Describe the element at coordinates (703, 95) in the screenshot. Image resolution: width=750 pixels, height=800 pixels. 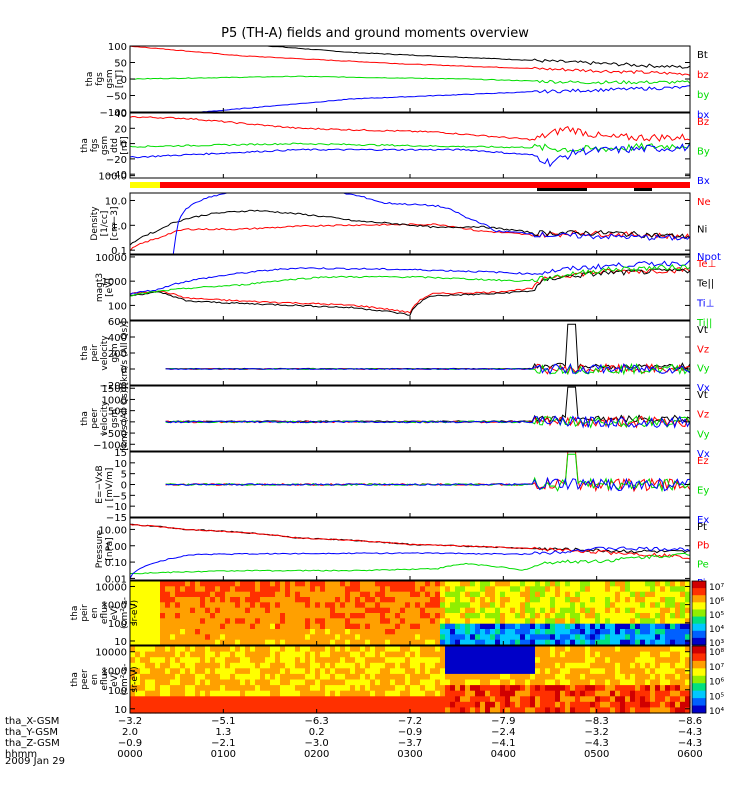
I see `legend-p1-by: by` at that location.